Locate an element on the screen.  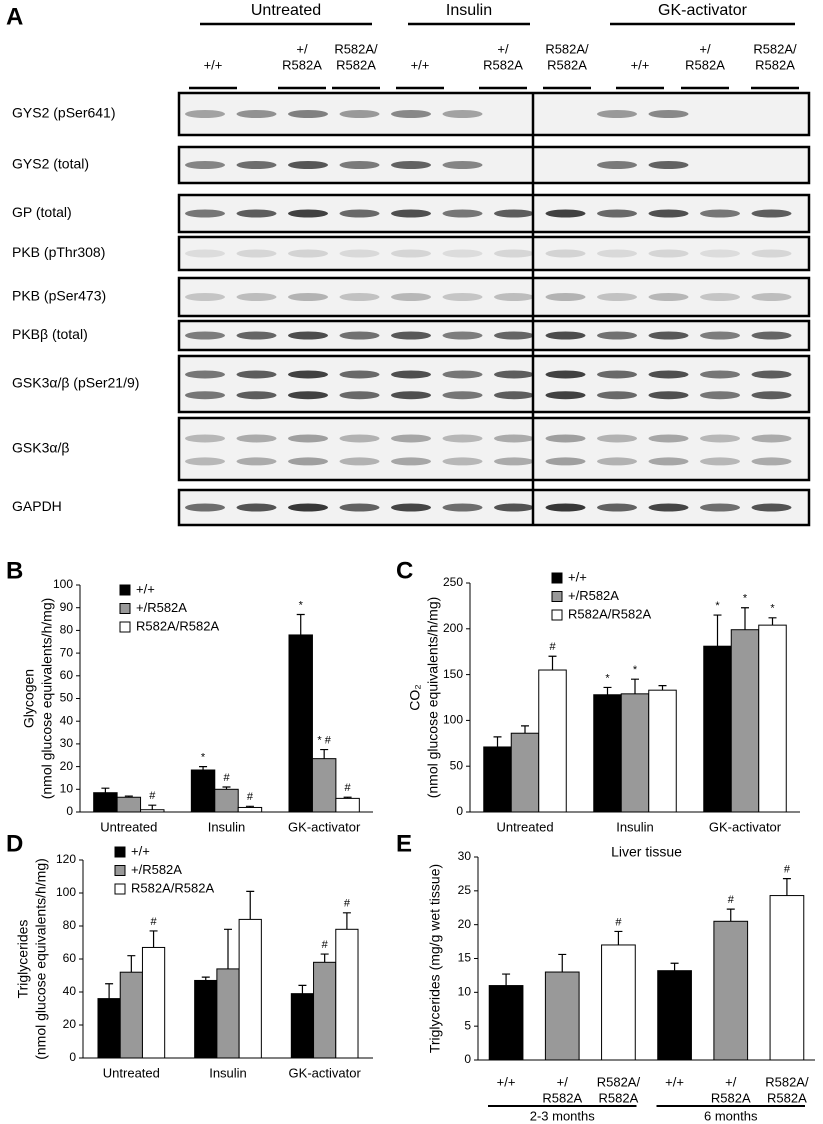
legend-swatch is located at coordinates (125, 608).